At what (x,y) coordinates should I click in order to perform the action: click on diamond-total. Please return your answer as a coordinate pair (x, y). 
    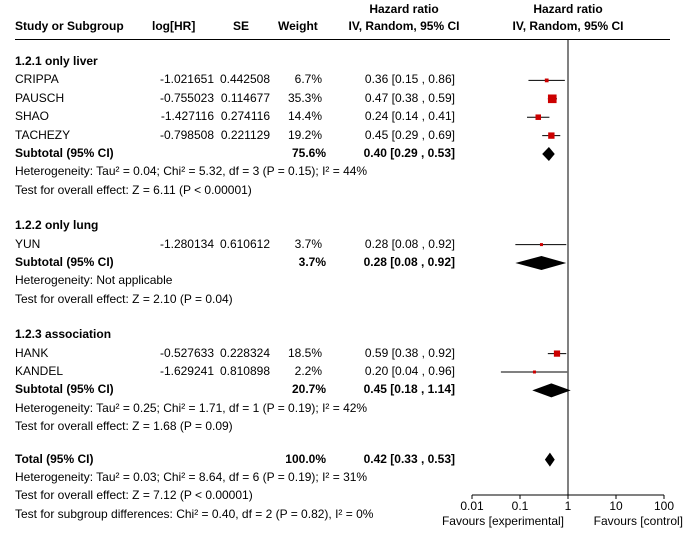
    Looking at the image, I should click on (549, 459).